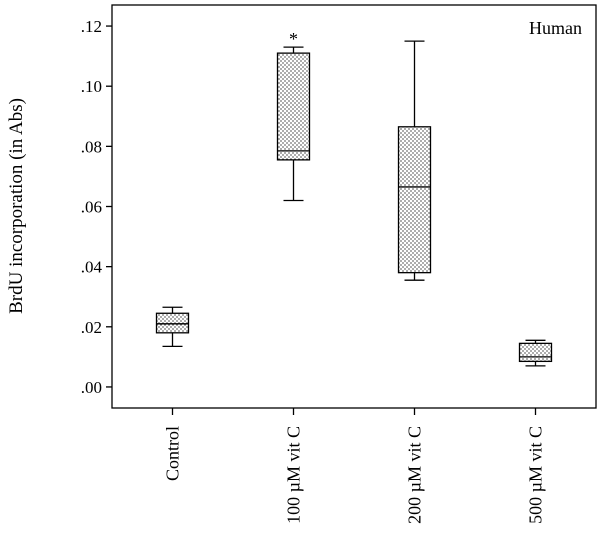  What do you see at coordinates (91, 26) in the screenshot?
I see `y-tick-label: .12` at bounding box center [91, 26].